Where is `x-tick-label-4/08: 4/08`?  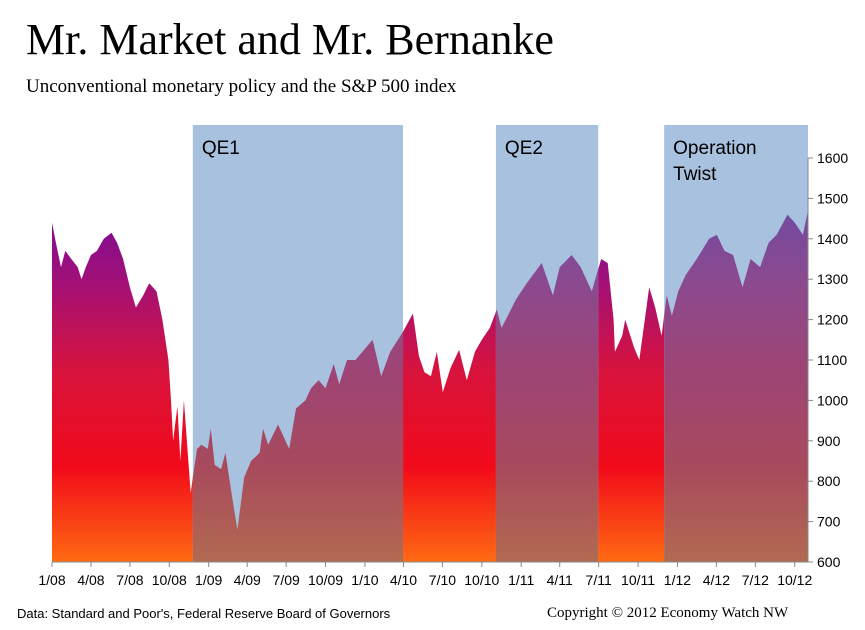 x-tick-label-4/08: 4/08 is located at coordinates (90, 580).